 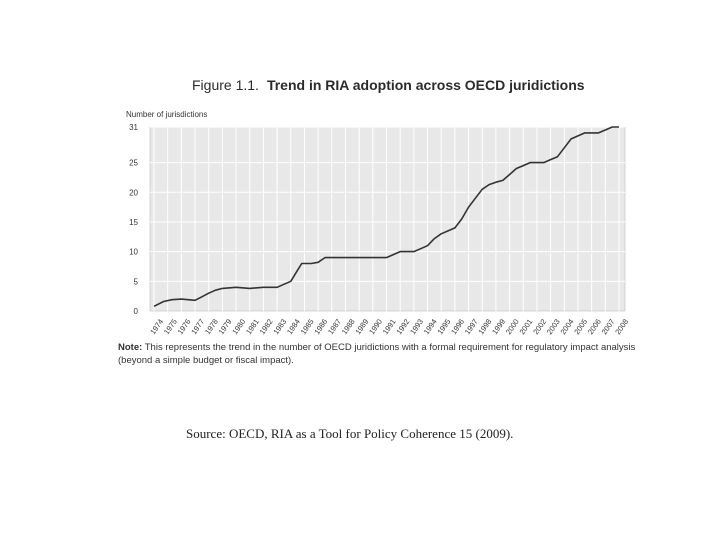 What do you see at coordinates (133, 127) in the screenshot?
I see `y-tick-label: 31` at bounding box center [133, 127].